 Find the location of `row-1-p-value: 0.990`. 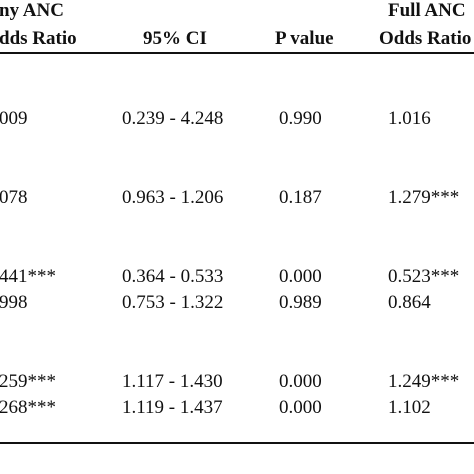

row-1-p-value: 0.990 is located at coordinates (300, 118).